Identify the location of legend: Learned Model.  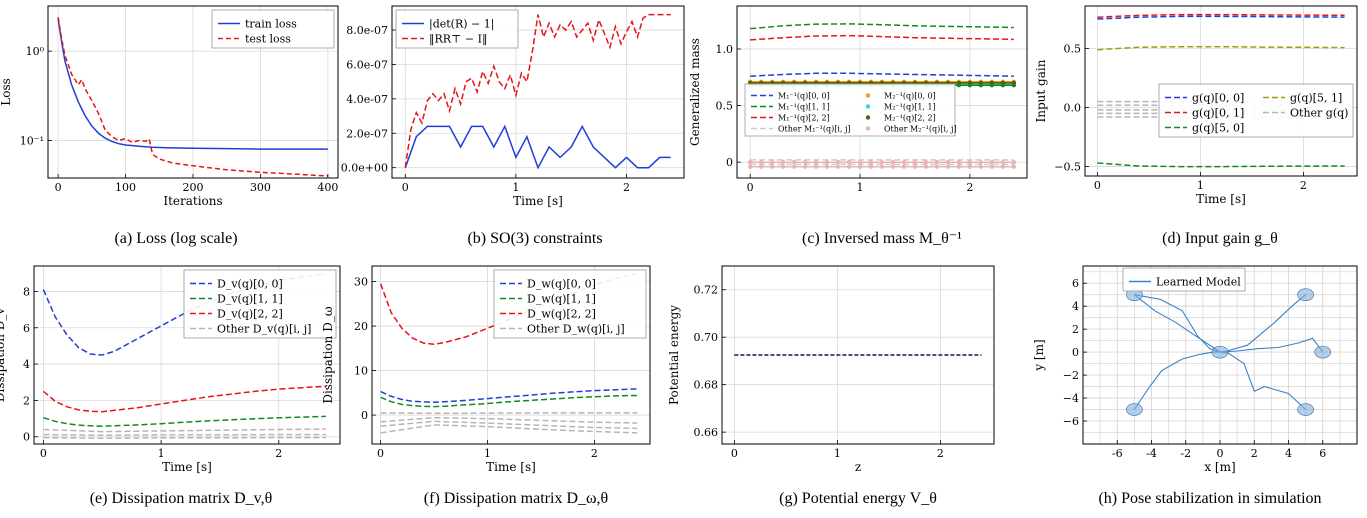
(1184, 279).